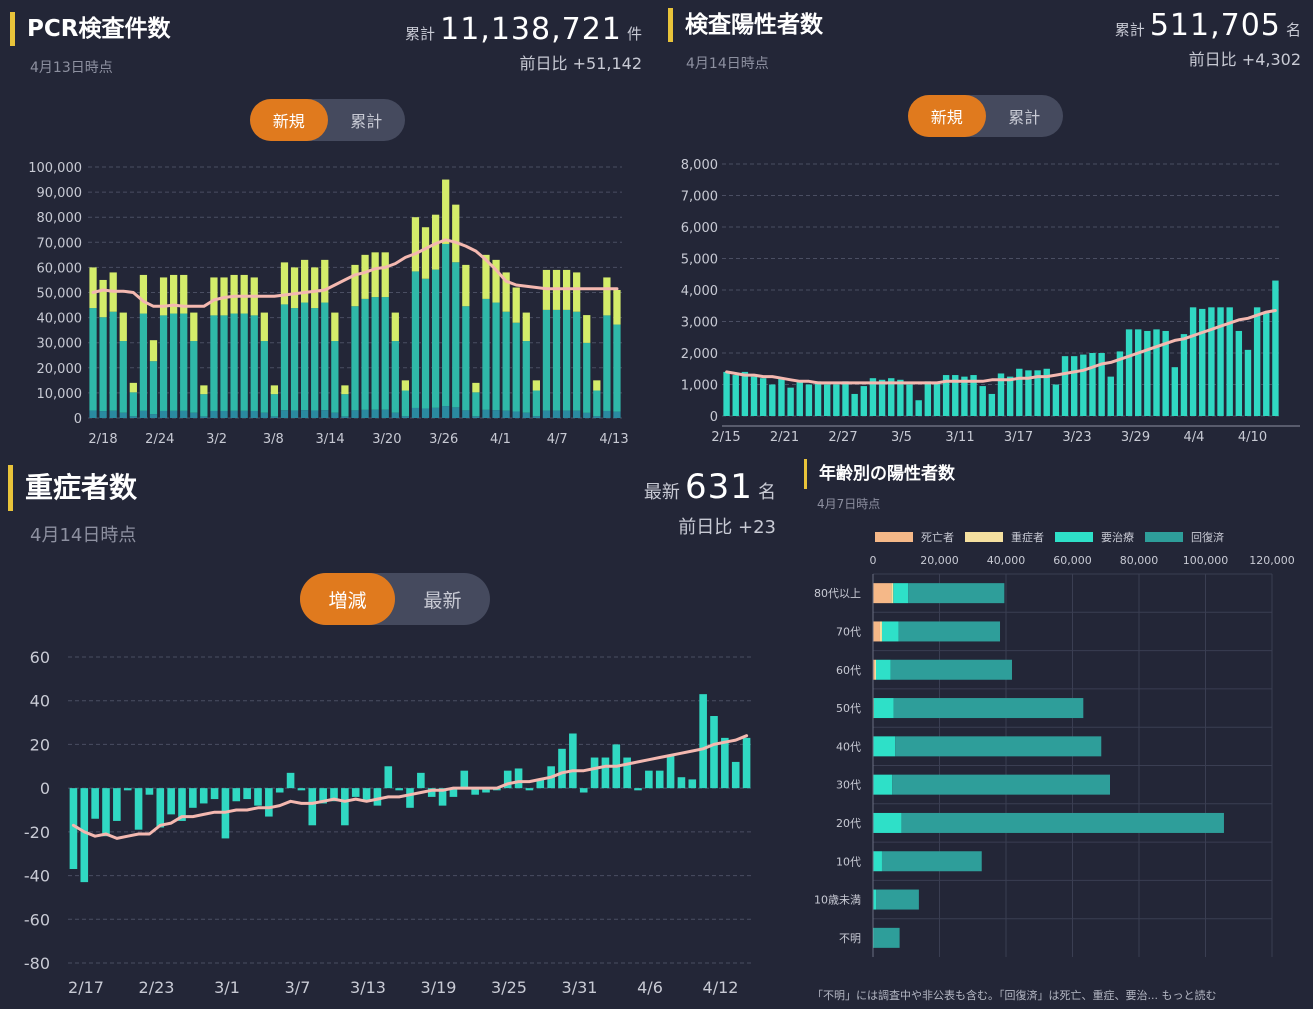 The width and height of the screenshot is (1313, 1009). What do you see at coordinates (727, 64) in the screenshot?
I see `positive-date: 4月14日時点` at bounding box center [727, 64].